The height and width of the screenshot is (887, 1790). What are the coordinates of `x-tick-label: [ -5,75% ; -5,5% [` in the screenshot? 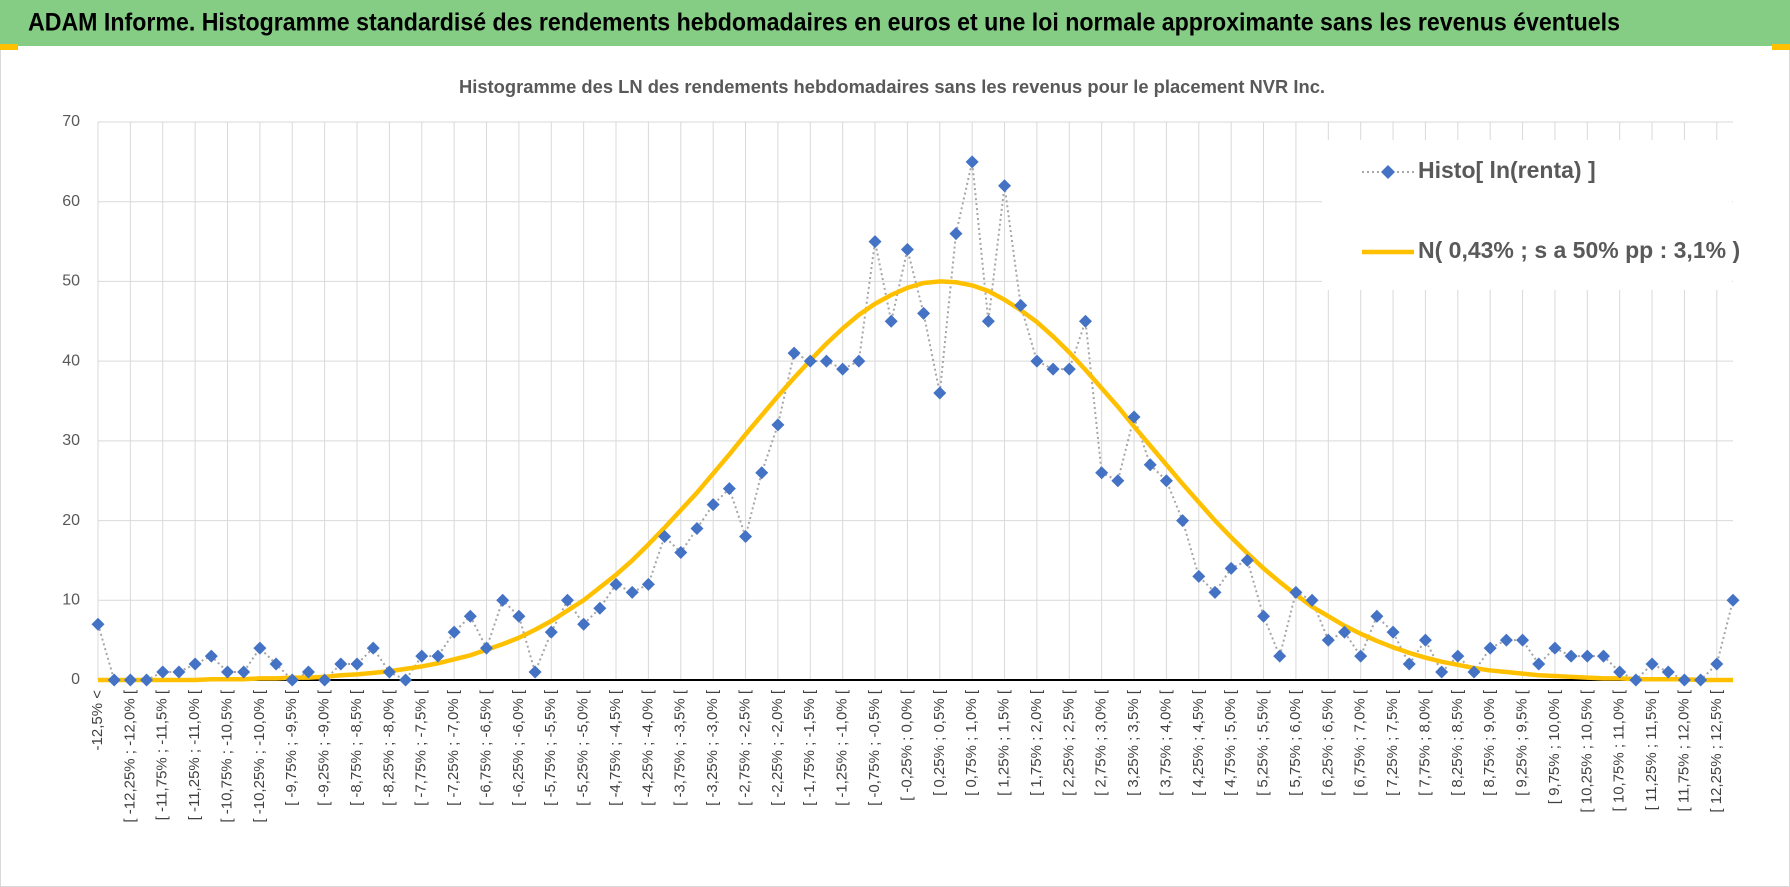 It's located at (550, 747).